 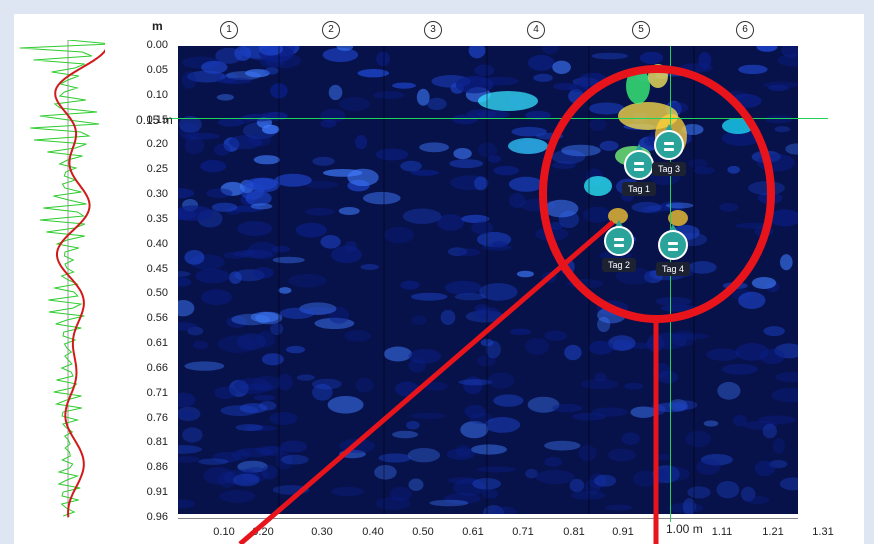 What do you see at coordinates (745, 30) in the screenshot?
I see `channel-marker-6: 6` at bounding box center [745, 30].